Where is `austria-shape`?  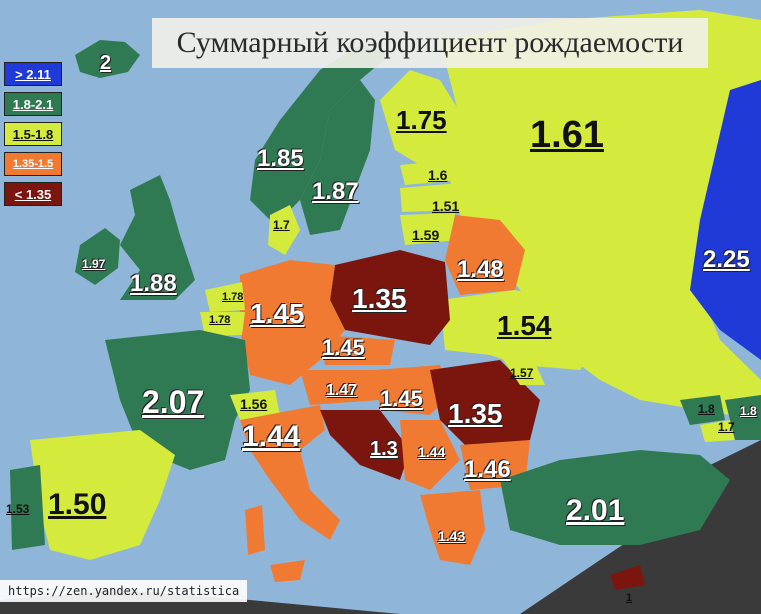
austria-shape is located at coordinates (340, 387).